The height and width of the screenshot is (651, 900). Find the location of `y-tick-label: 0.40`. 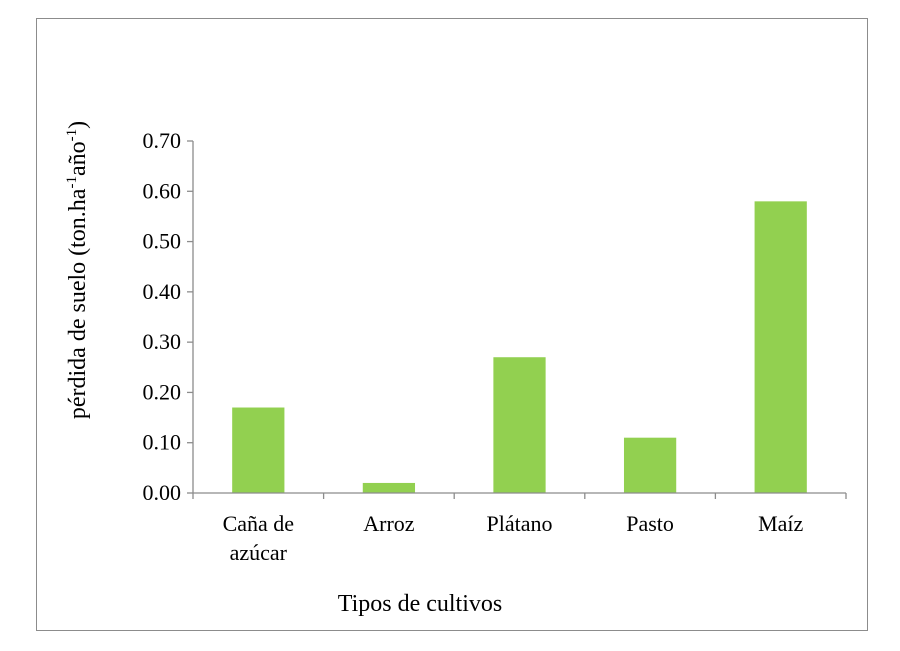

y-tick-label: 0.40 is located at coordinates (162, 291).